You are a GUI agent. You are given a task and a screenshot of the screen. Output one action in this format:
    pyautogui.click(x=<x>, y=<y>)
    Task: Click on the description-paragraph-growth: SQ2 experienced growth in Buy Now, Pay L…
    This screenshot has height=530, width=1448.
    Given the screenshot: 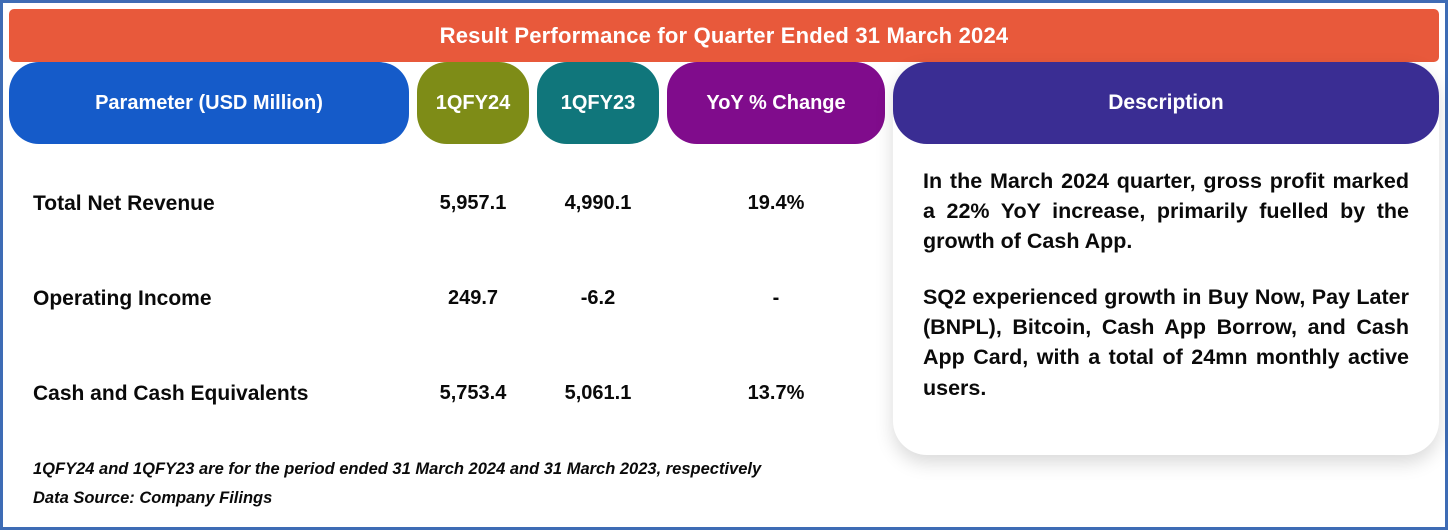 What is the action you would take?
    pyautogui.click(x=1166, y=342)
    